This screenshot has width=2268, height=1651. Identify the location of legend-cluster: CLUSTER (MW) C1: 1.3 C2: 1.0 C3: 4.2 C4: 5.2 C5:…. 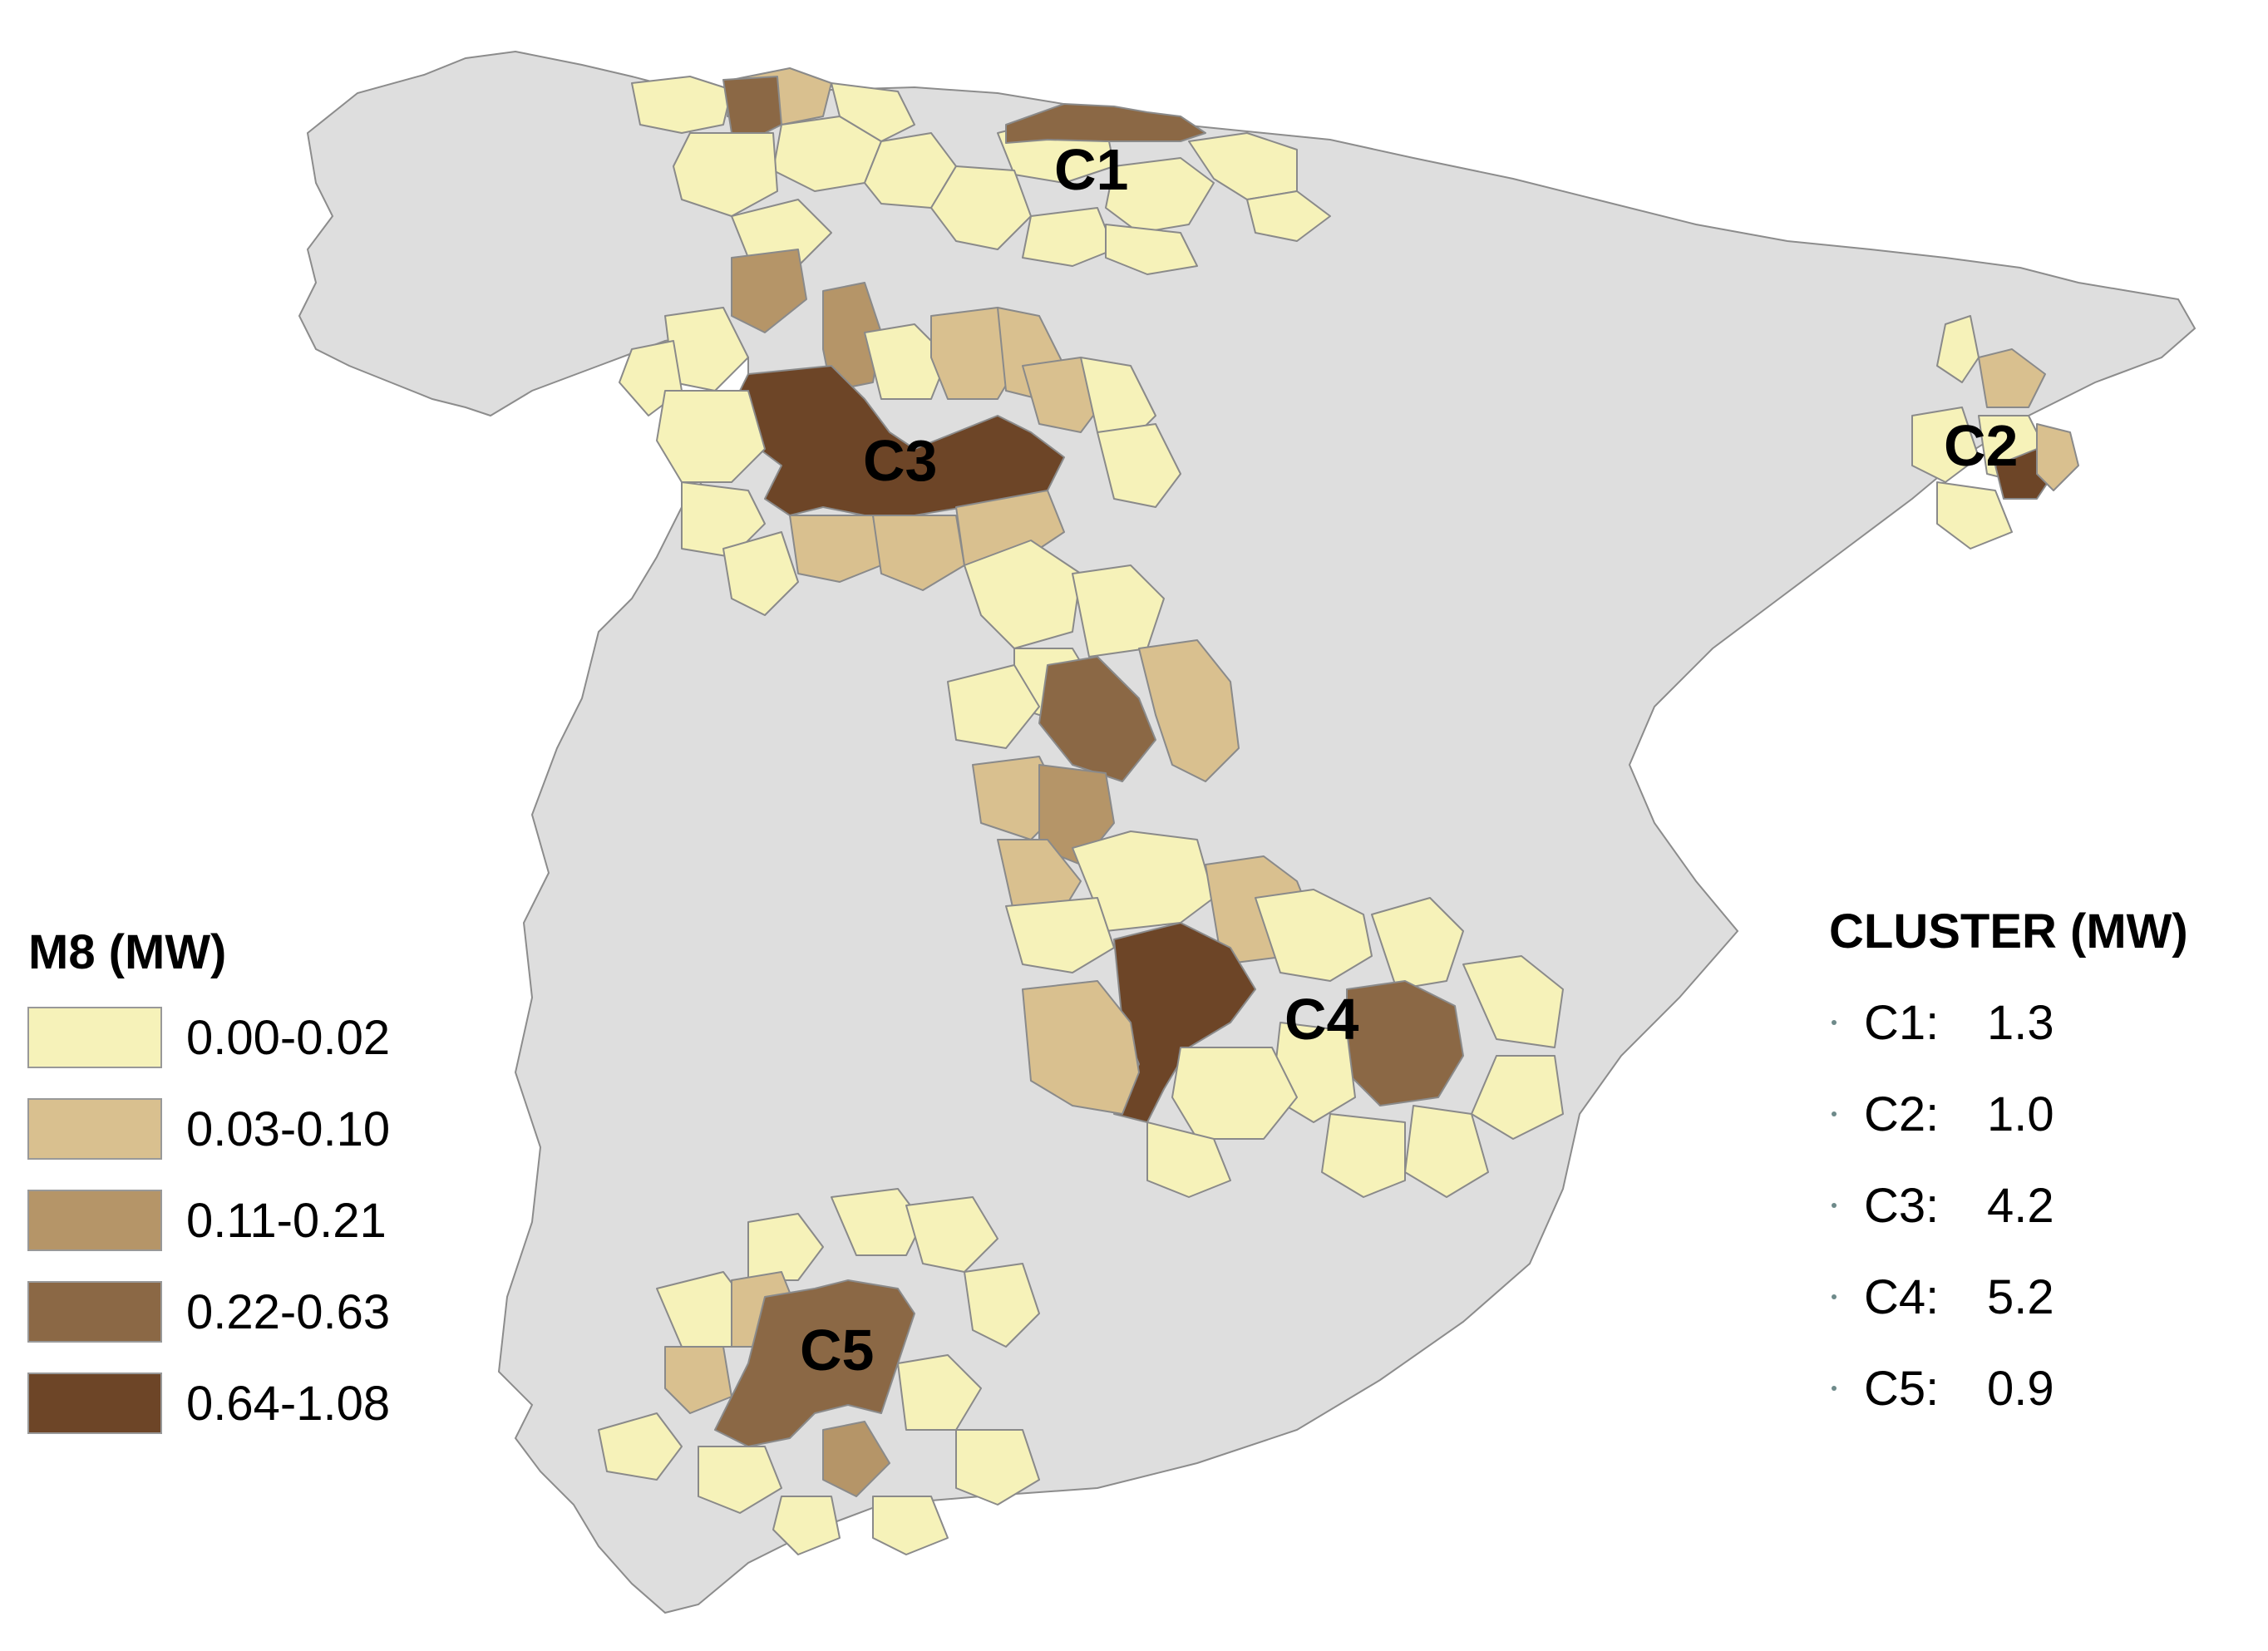
(2009, 1160).